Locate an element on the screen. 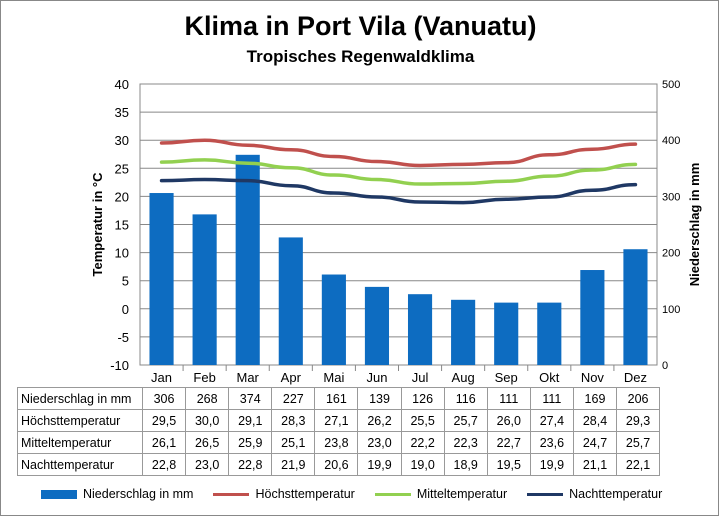 The image size is (719, 516). table-cell: 25,9 is located at coordinates (250, 442).